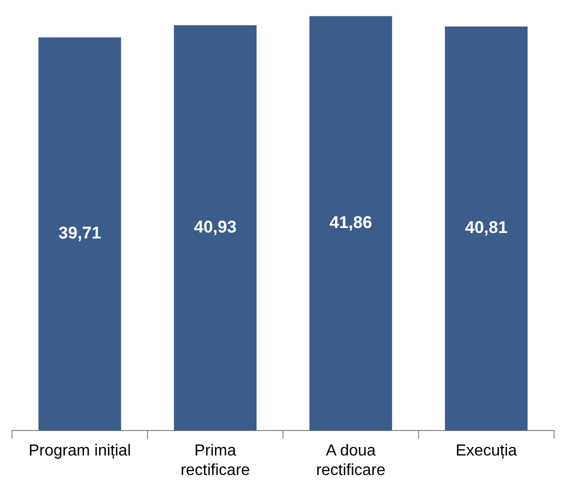 This screenshot has width=566, height=491. What do you see at coordinates (350, 222) in the screenshot?
I see `data-label: 41,86` at bounding box center [350, 222].